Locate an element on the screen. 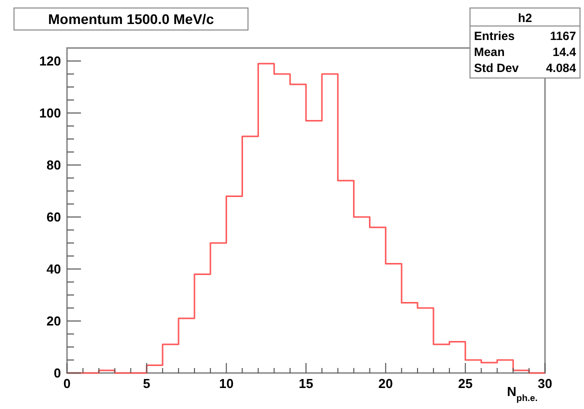 This screenshot has width=584, height=409. annotation: Std Dev is located at coordinates (497, 68).